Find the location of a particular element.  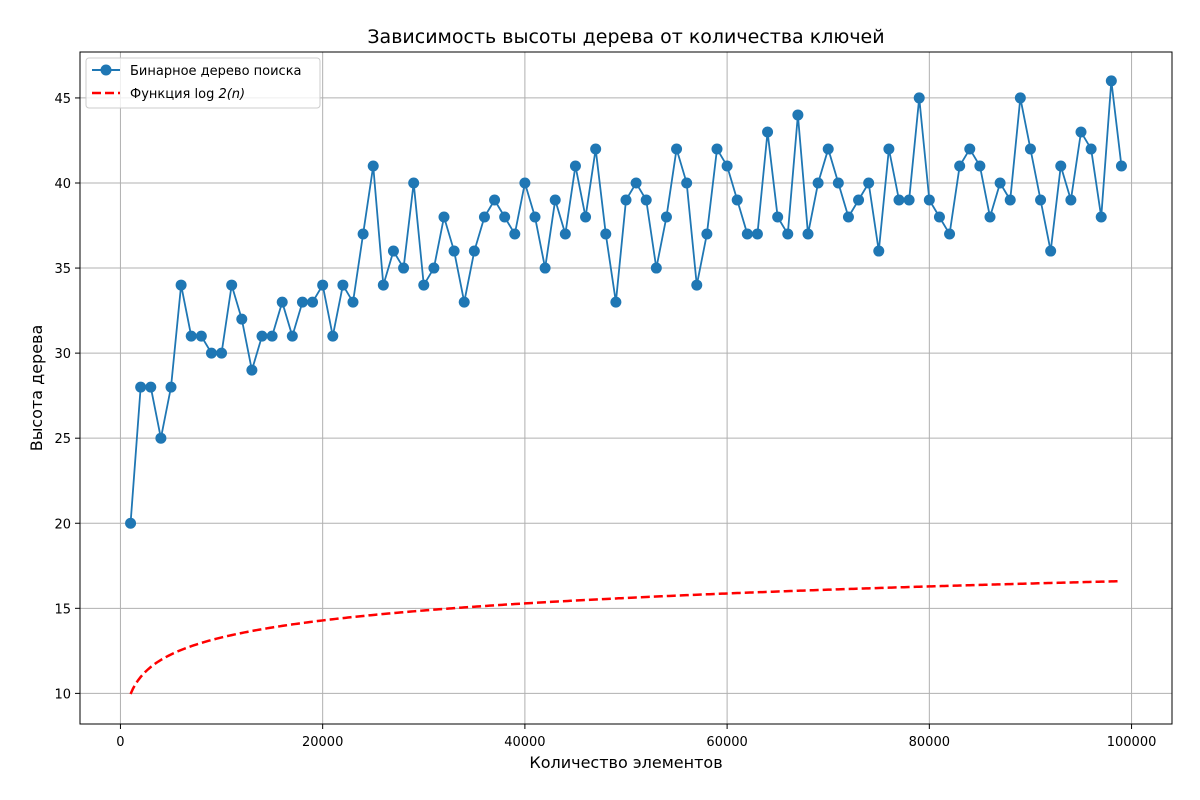

legend-label-log-arg: 2(n) is located at coordinates (231, 94).